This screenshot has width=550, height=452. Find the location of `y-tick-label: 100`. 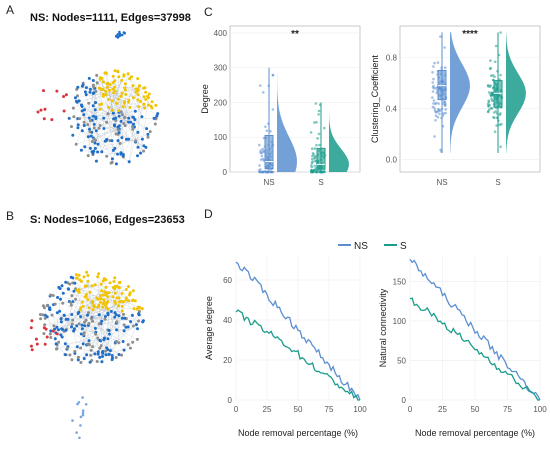

y-tick-label: 100 is located at coordinates (400, 321).